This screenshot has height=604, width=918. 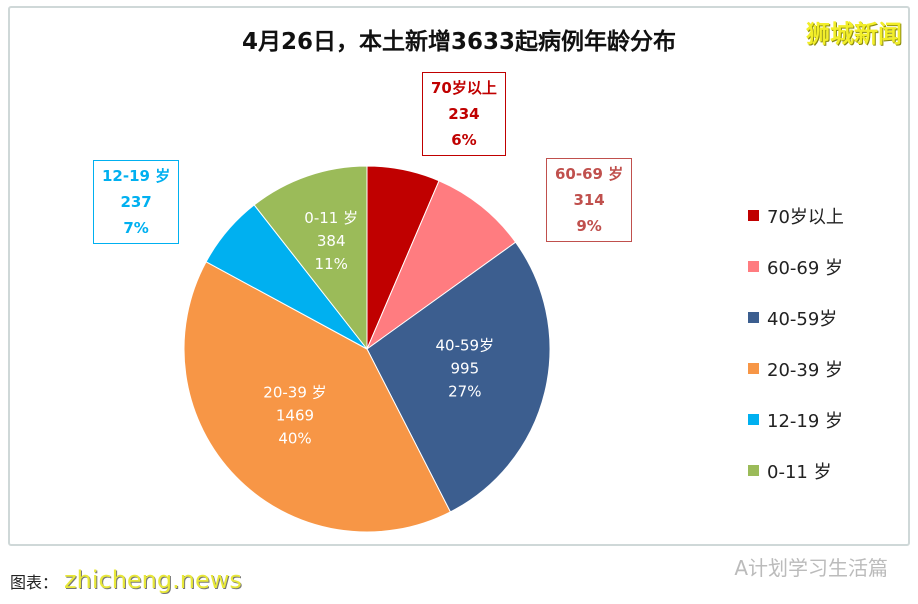 What do you see at coordinates (153, 580) in the screenshot?
I see `watermark: zhicheng.news` at bounding box center [153, 580].